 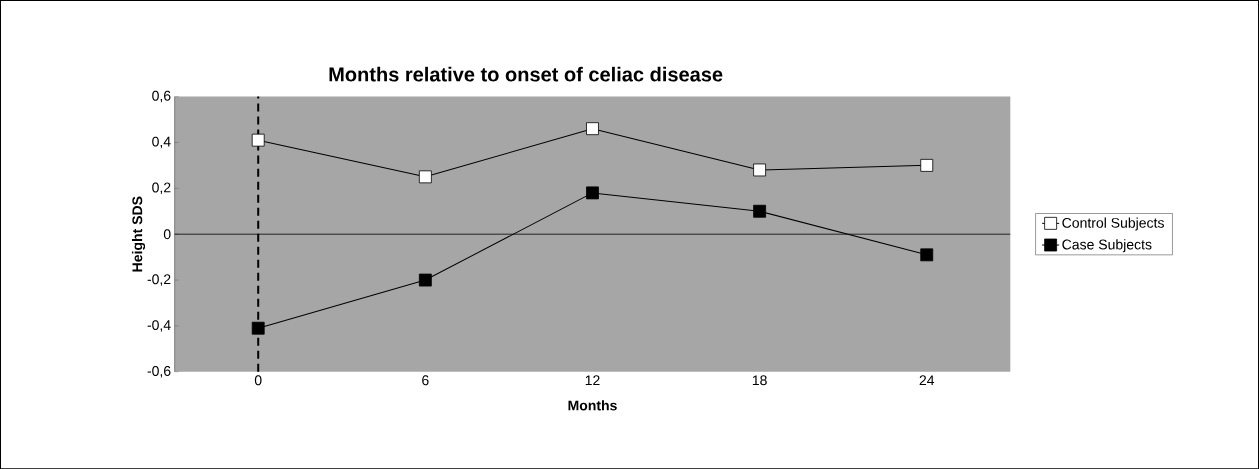 I want to click on x-tick-label: 6, so click(x=425, y=380).